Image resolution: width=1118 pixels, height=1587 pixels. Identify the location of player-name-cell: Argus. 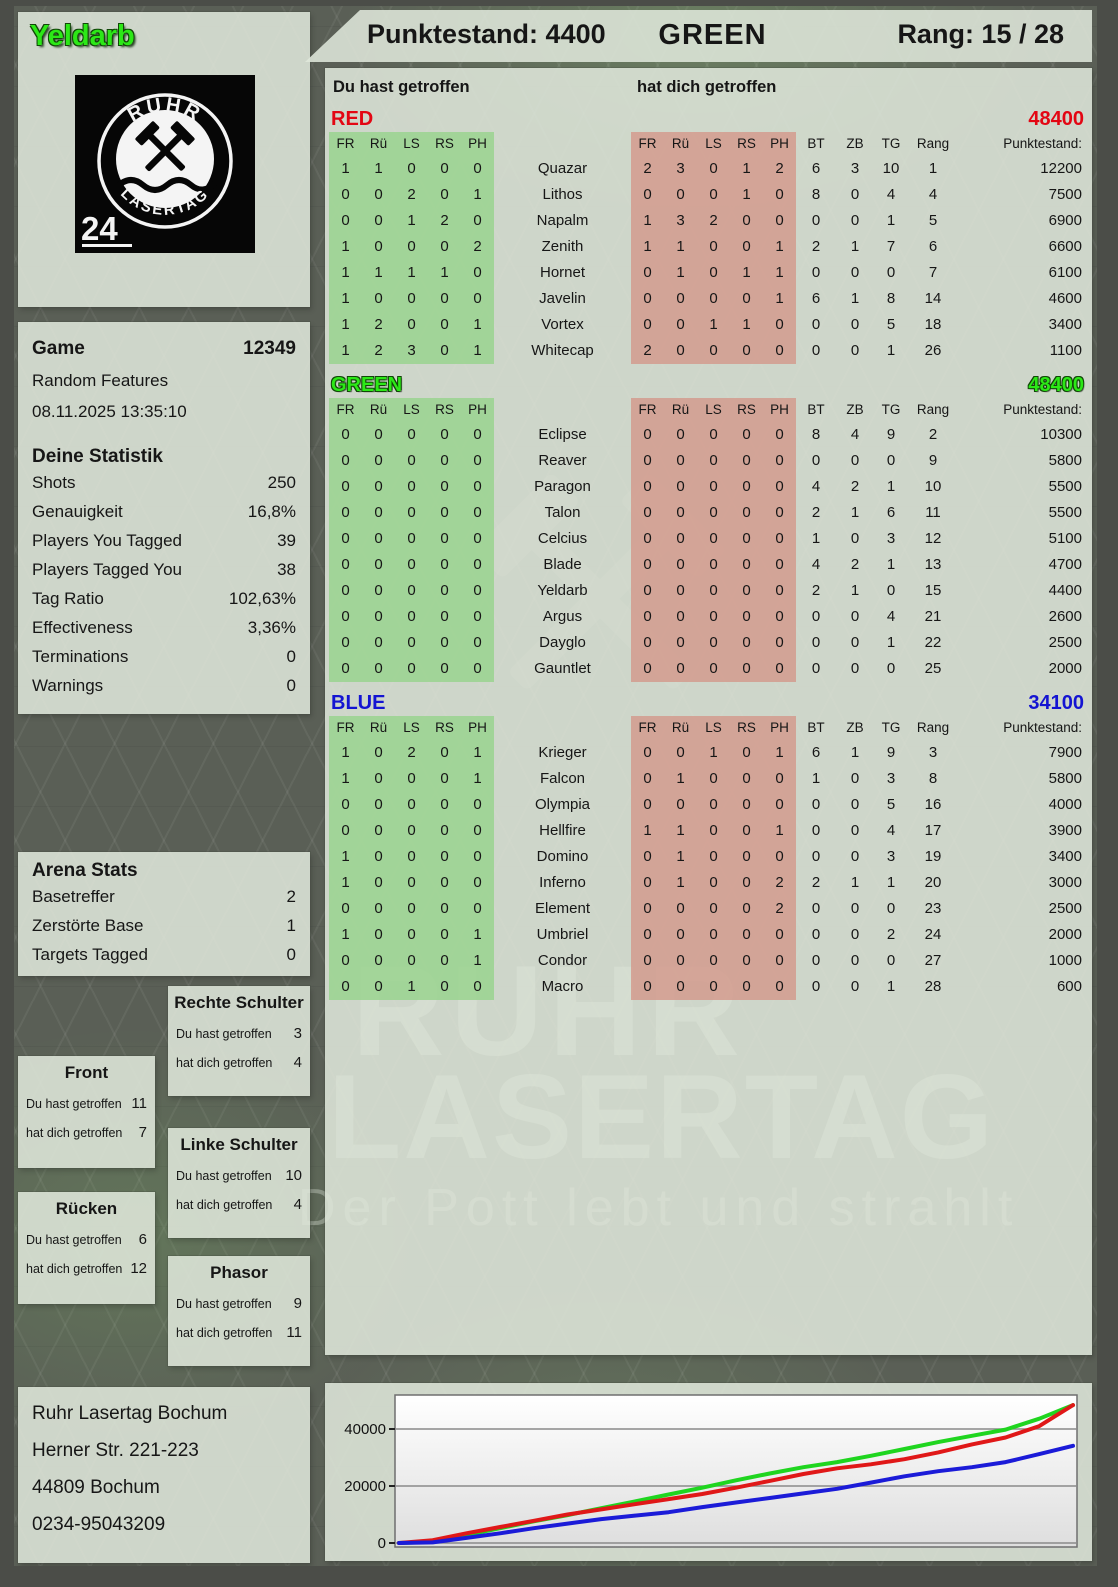
(562, 616).